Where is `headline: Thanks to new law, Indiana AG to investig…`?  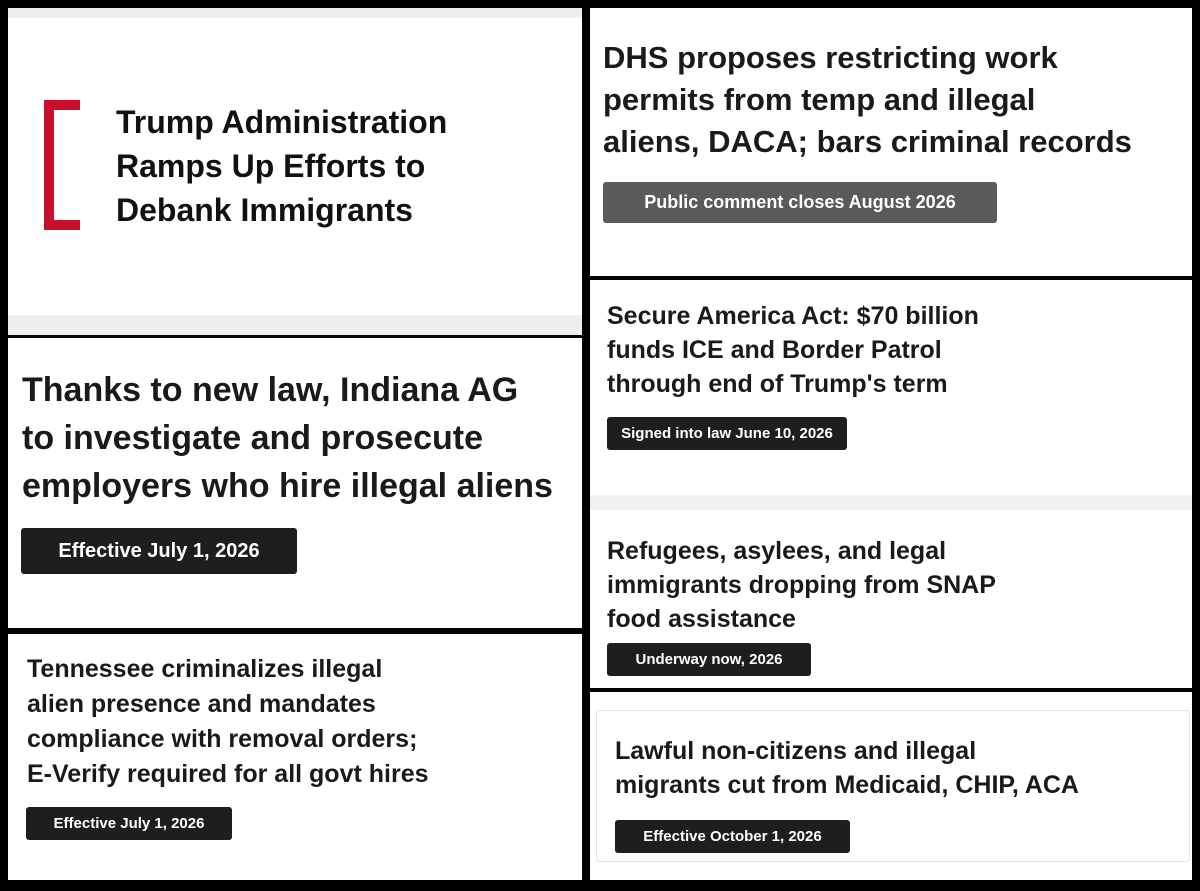
headline: Thanks to new law, Indiana AG to investig… is located at coordinates (287, 438).